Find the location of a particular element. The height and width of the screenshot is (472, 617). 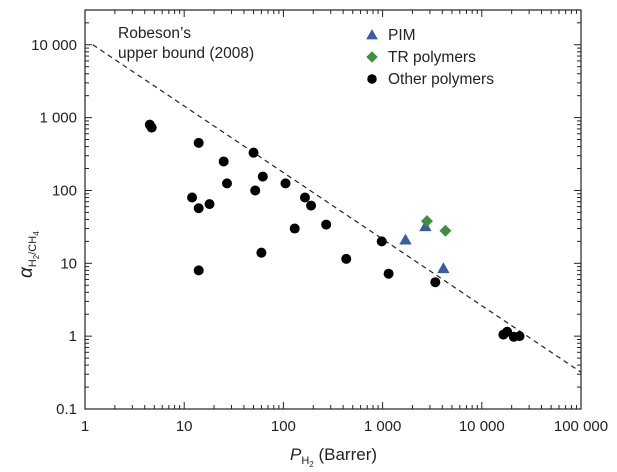

y-tick-label: 10 is located at coordinates (68, 263).